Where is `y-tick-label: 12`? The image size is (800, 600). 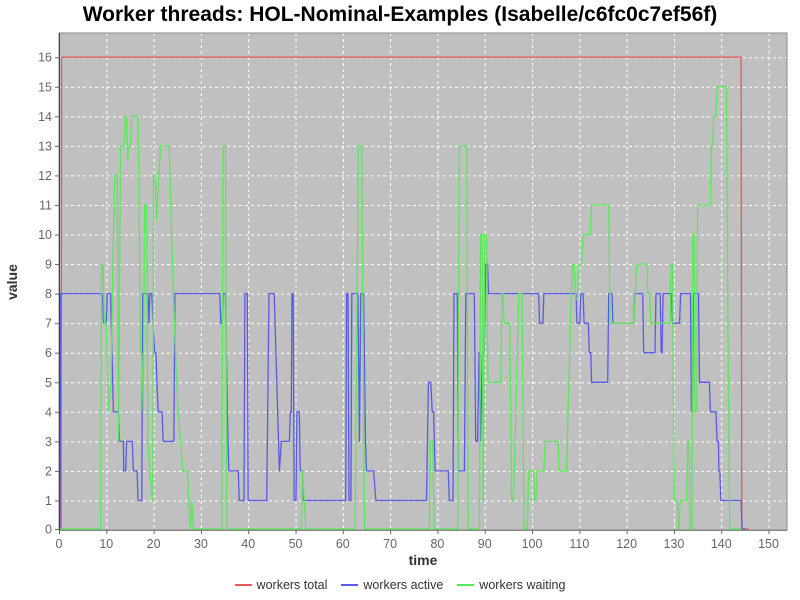 y-tick-label: 12 is located at coordinates (45, 176).